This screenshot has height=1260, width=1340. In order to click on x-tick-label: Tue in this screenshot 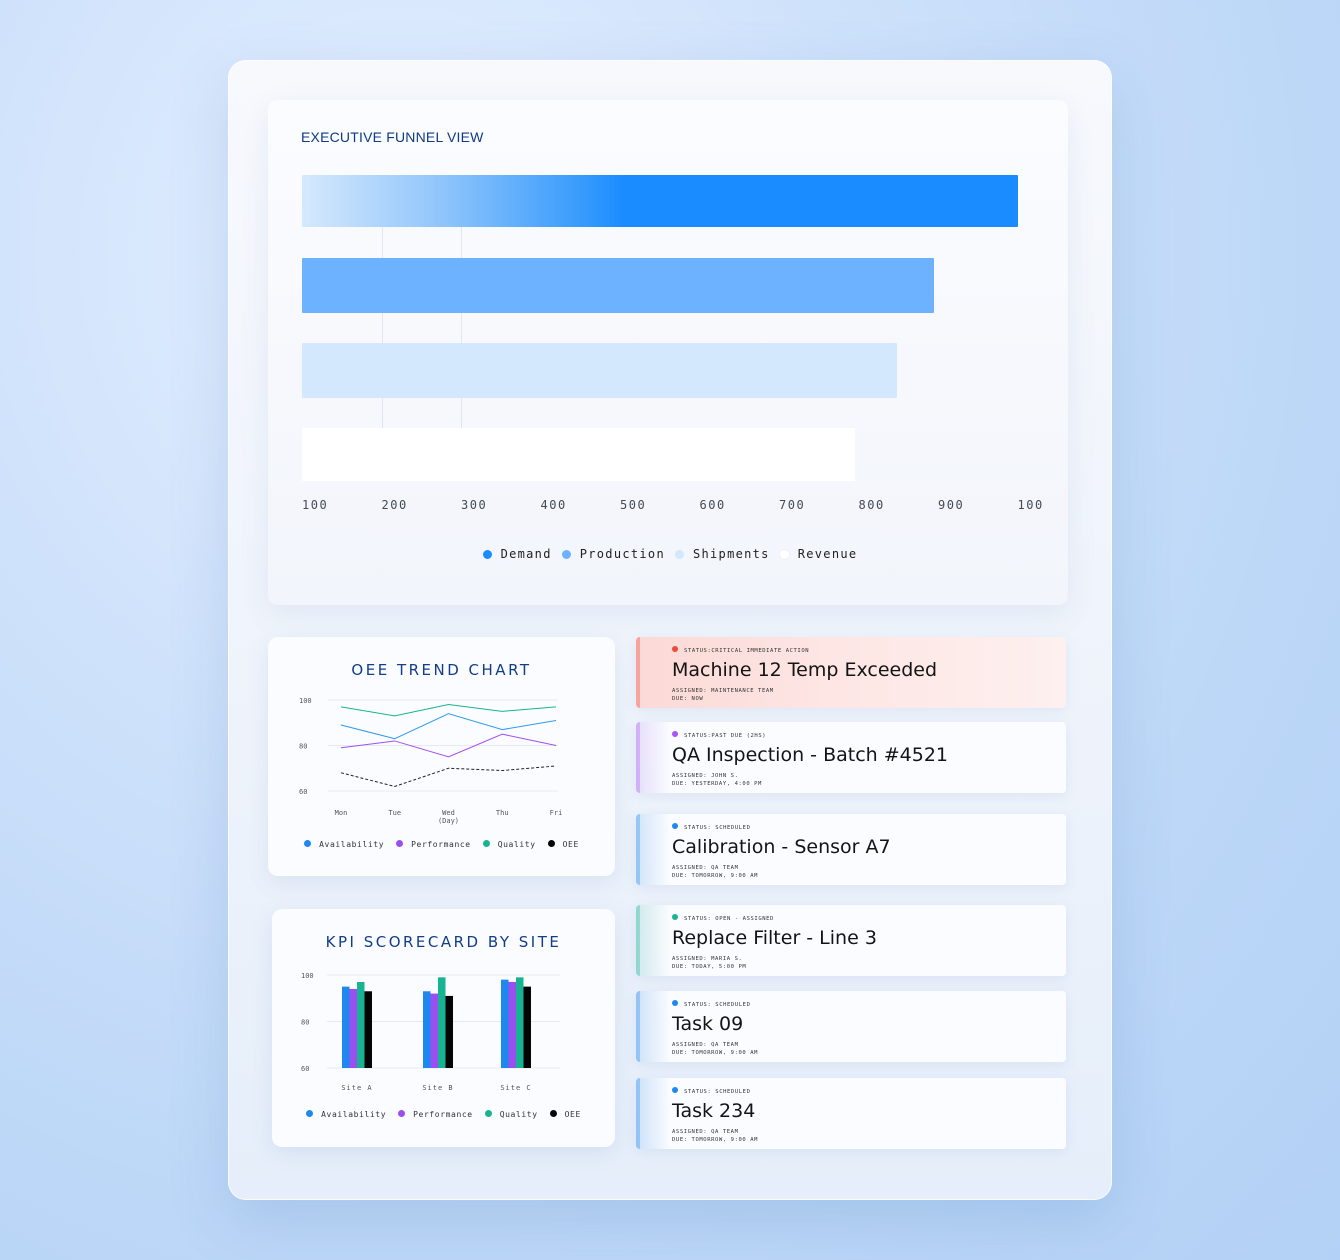, I will do `click(394, 813)`.